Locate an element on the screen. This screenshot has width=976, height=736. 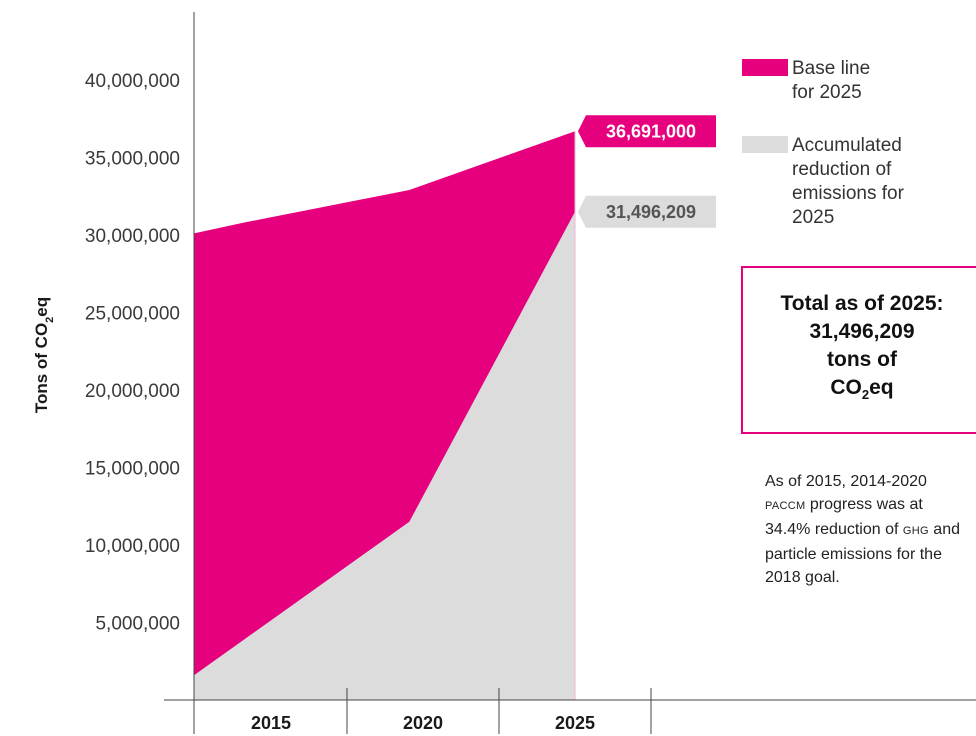
y-tick-label: 25,000,000 is located at coordinates (132, 314).